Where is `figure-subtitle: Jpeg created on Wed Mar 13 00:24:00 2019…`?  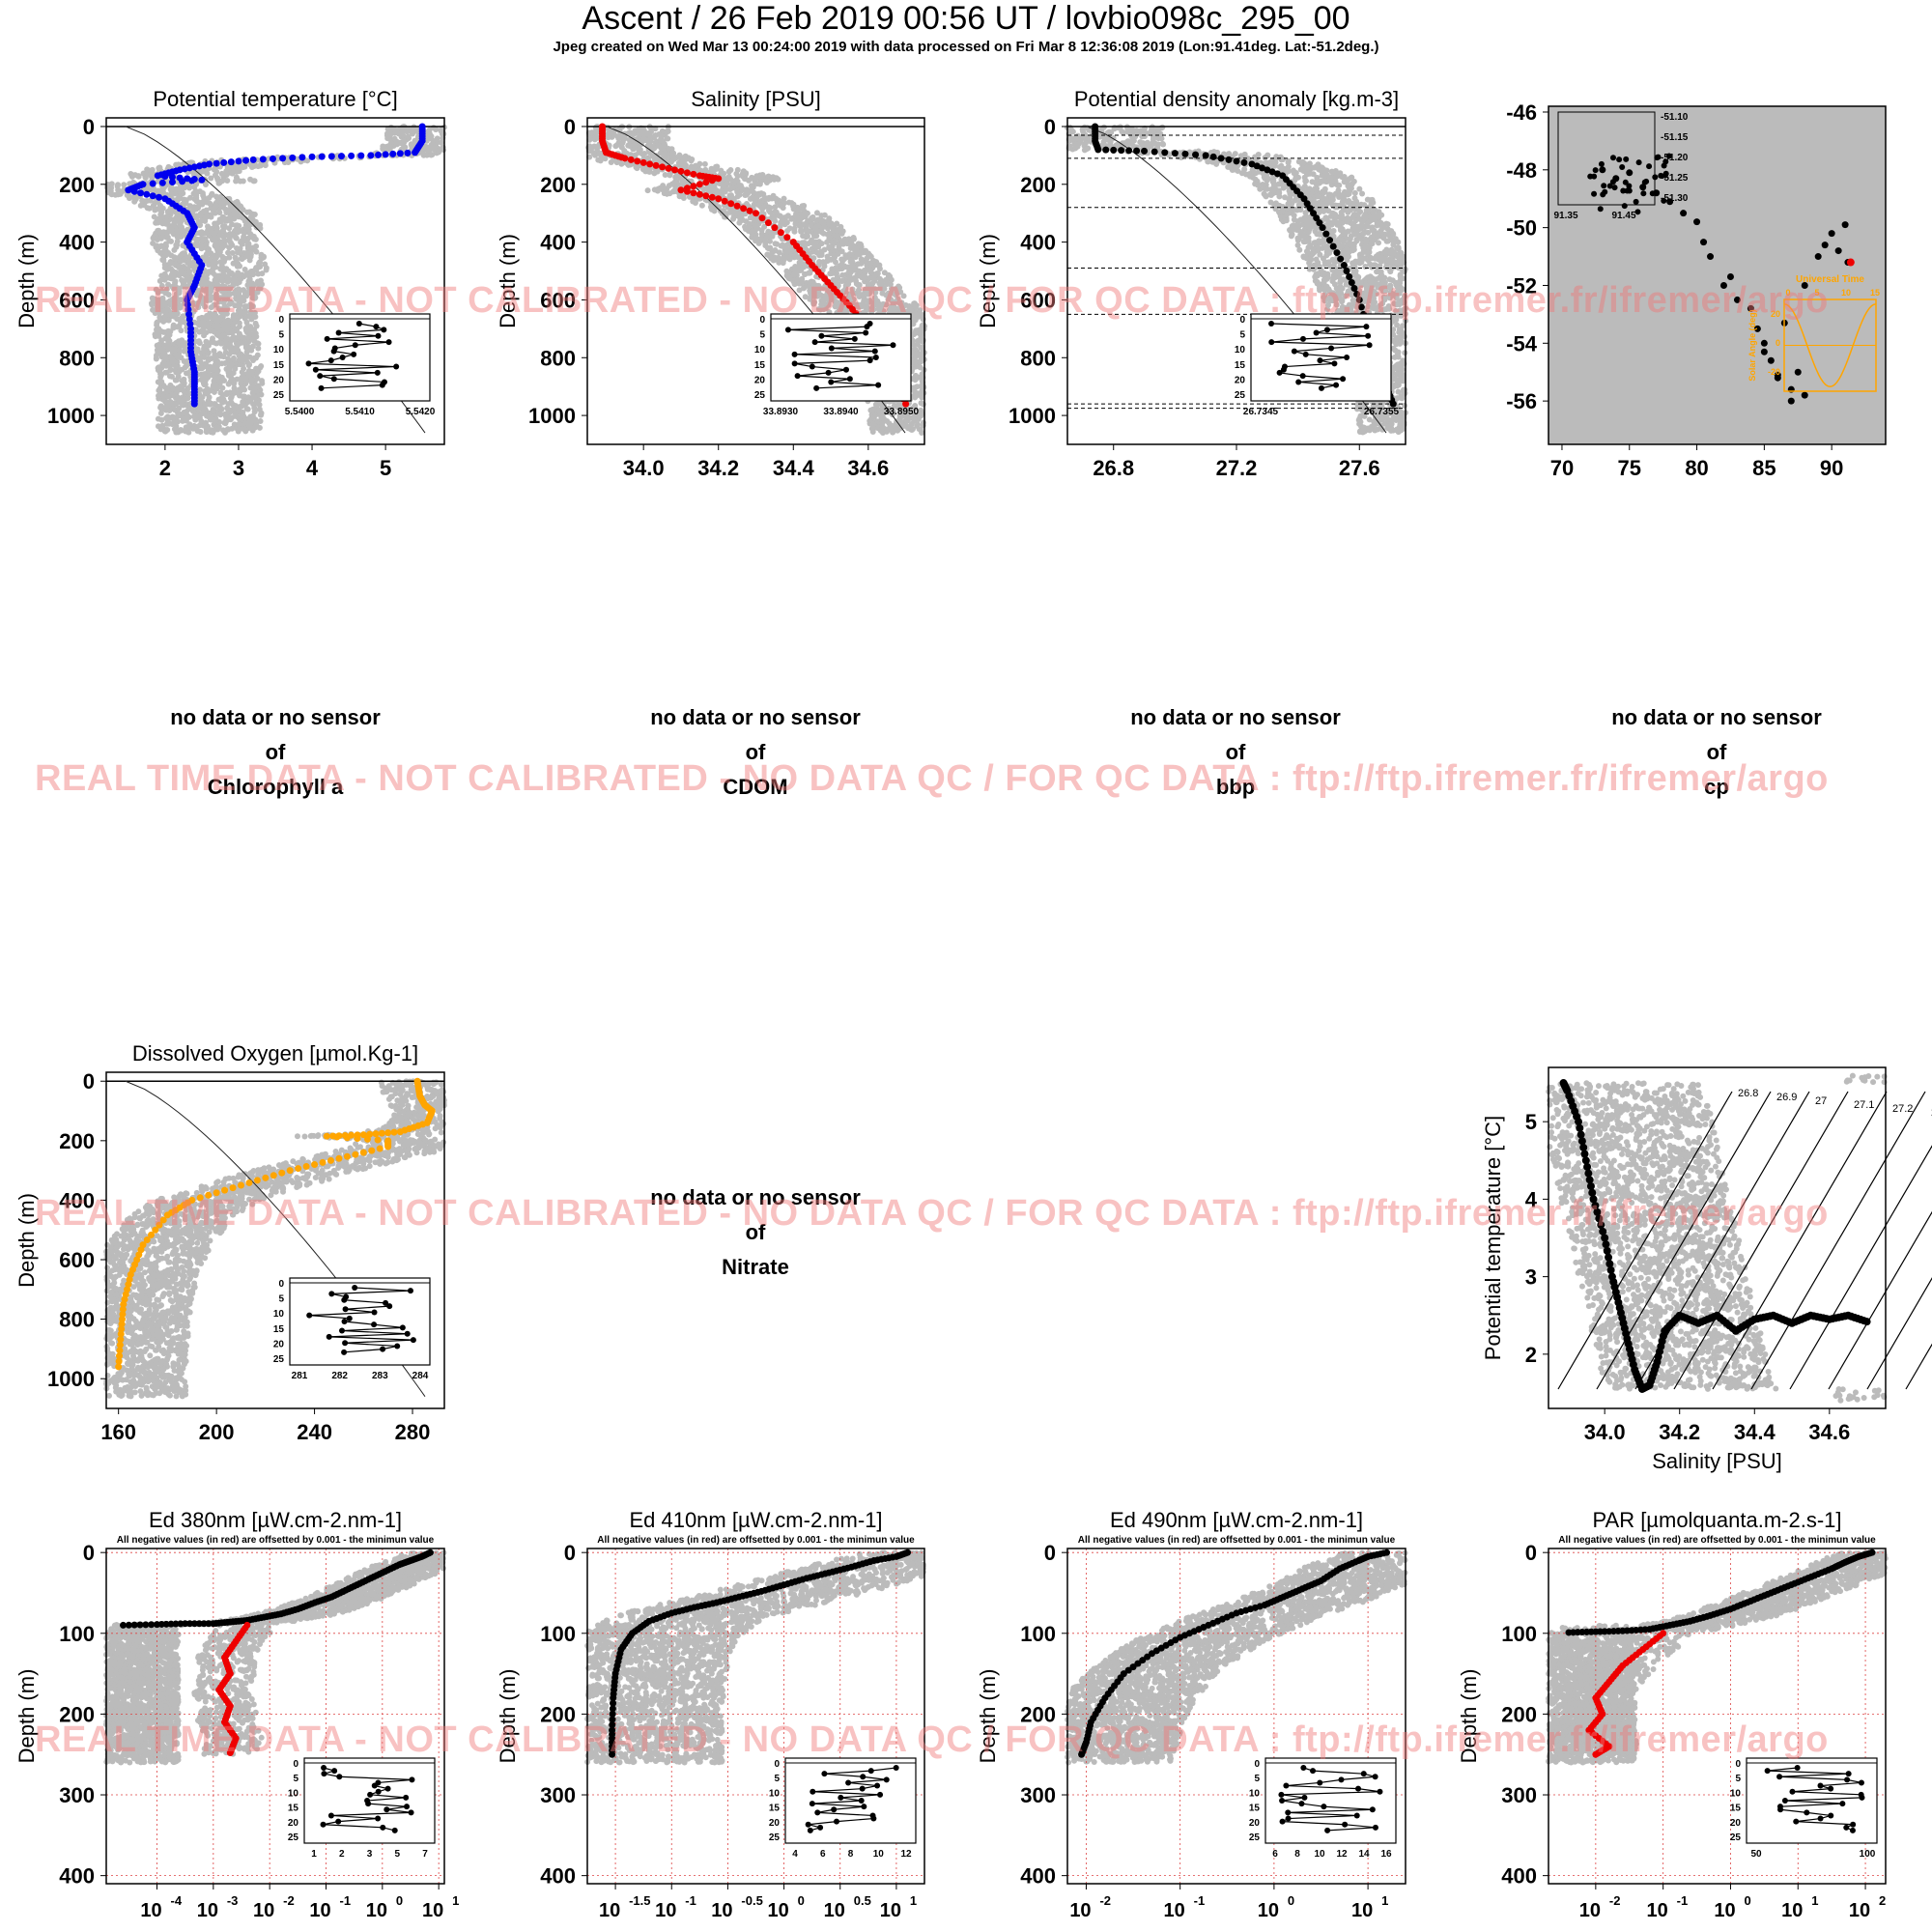
figure-subtitle: Jpeg created on Wed Mar 13 00:24:00 2019… is located at coordinates (966, 47).